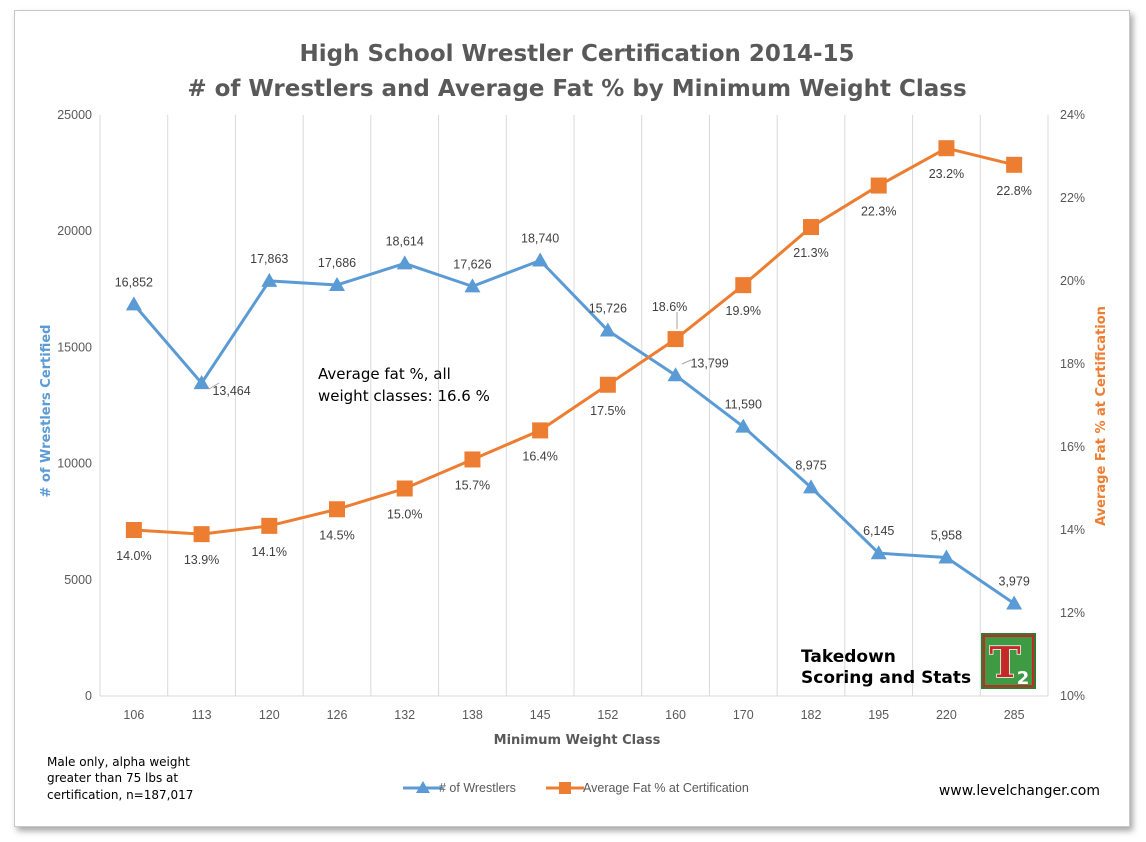  I want to click on data-label-fat-percent: 15.0%, so click(404, 515).